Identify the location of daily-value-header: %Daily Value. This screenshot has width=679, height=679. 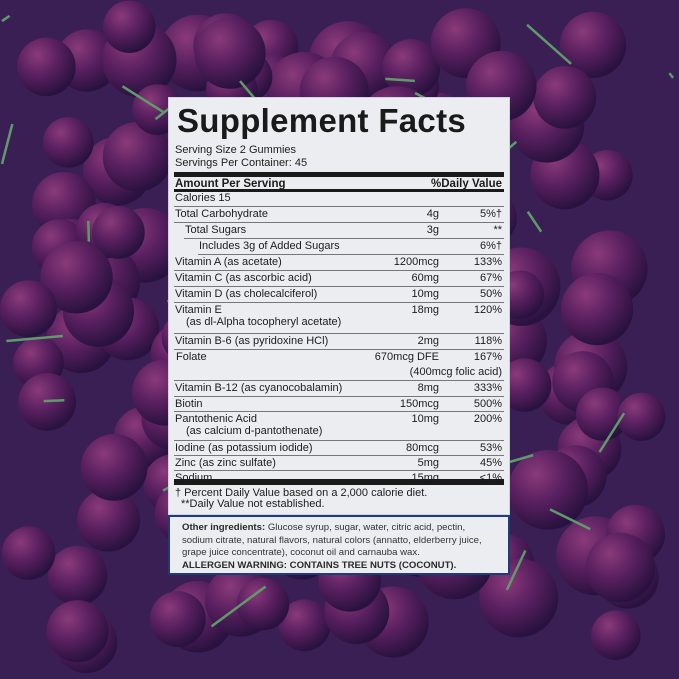
(466, 184).